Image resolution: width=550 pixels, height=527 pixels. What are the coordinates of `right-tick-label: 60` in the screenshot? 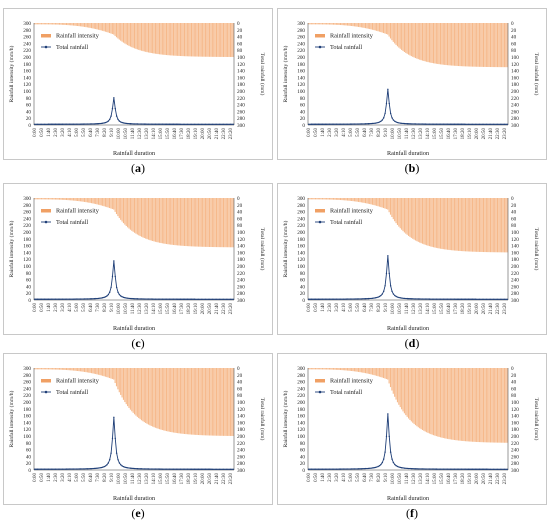 It's located at (514, 389).